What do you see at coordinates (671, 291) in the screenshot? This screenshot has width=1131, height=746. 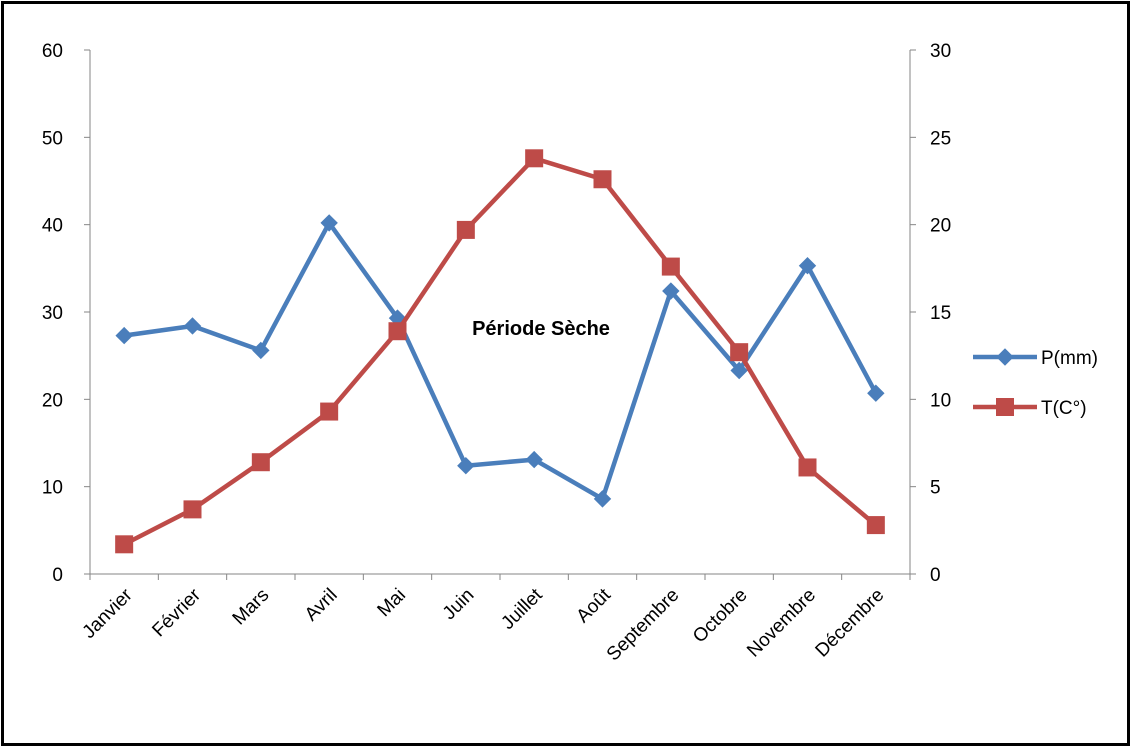 I see `data-point-p-mm-septembre` at bounding box center [671, 291].